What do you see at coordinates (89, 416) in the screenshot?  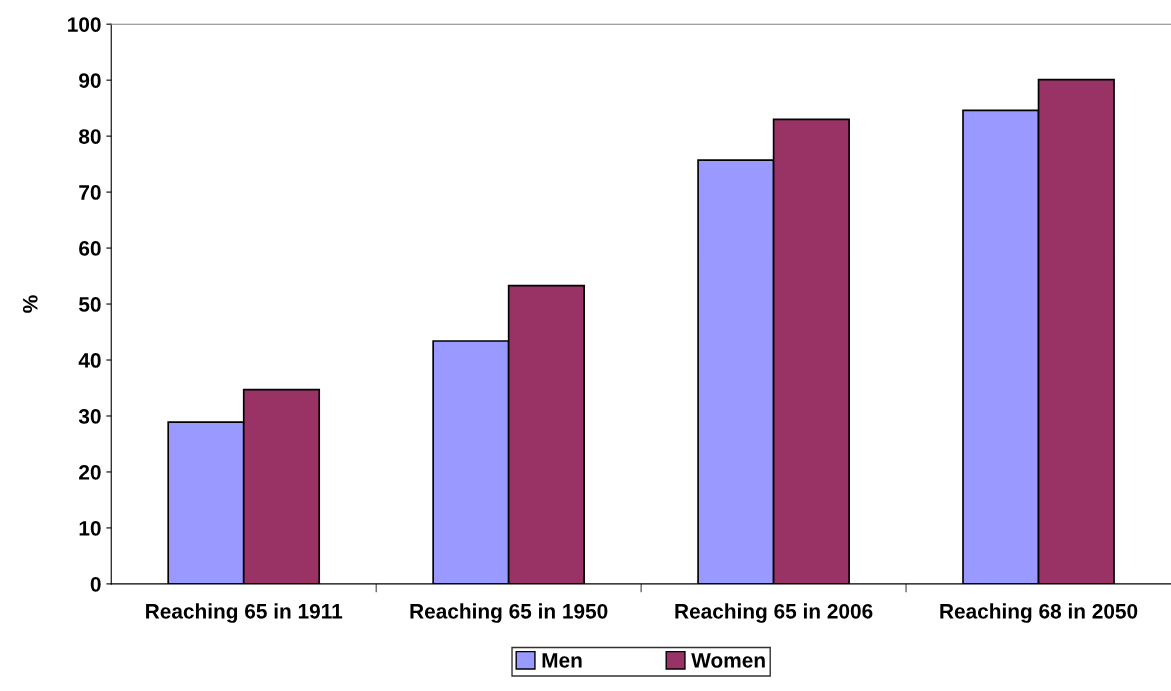 I see `y-tick-label: 30` at bounding box center [89, 416].